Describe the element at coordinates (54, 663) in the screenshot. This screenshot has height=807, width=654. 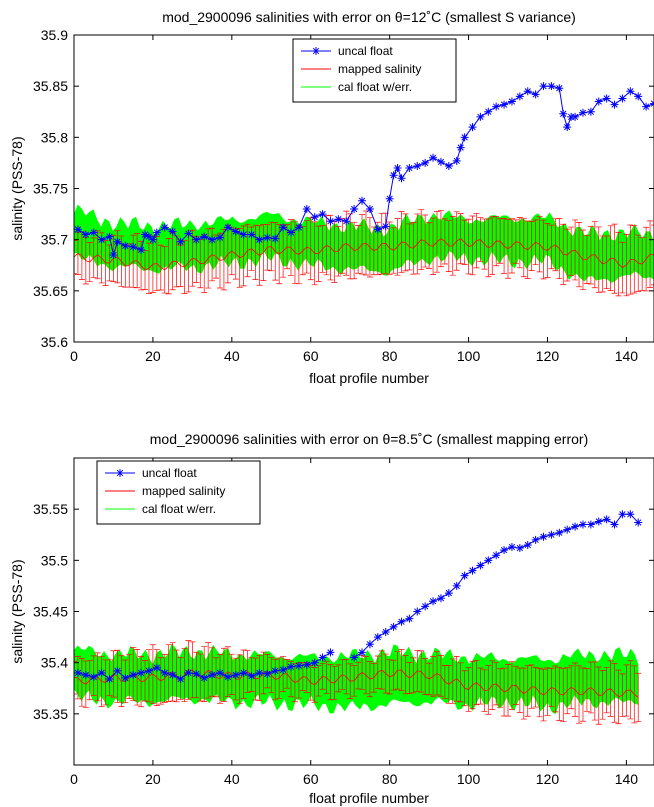
I see `y-tick-label: 35.4` at that location.